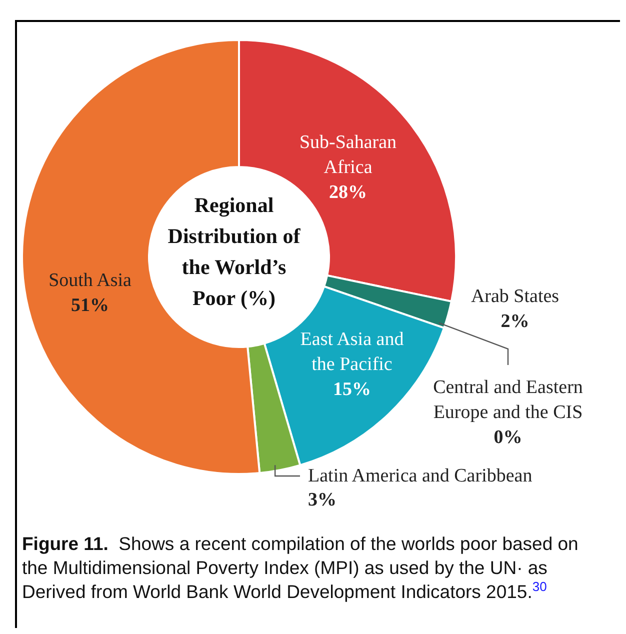 The image size is (626, 634). I want to click on text: Regional Distribution of the World’s Poor (%), so click(234, 252).